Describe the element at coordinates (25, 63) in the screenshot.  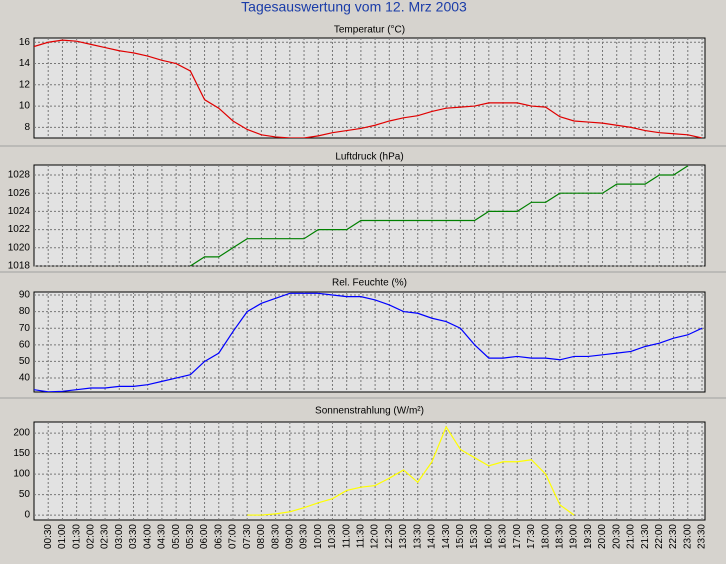
I see `y-tick-label: 14` at that location.